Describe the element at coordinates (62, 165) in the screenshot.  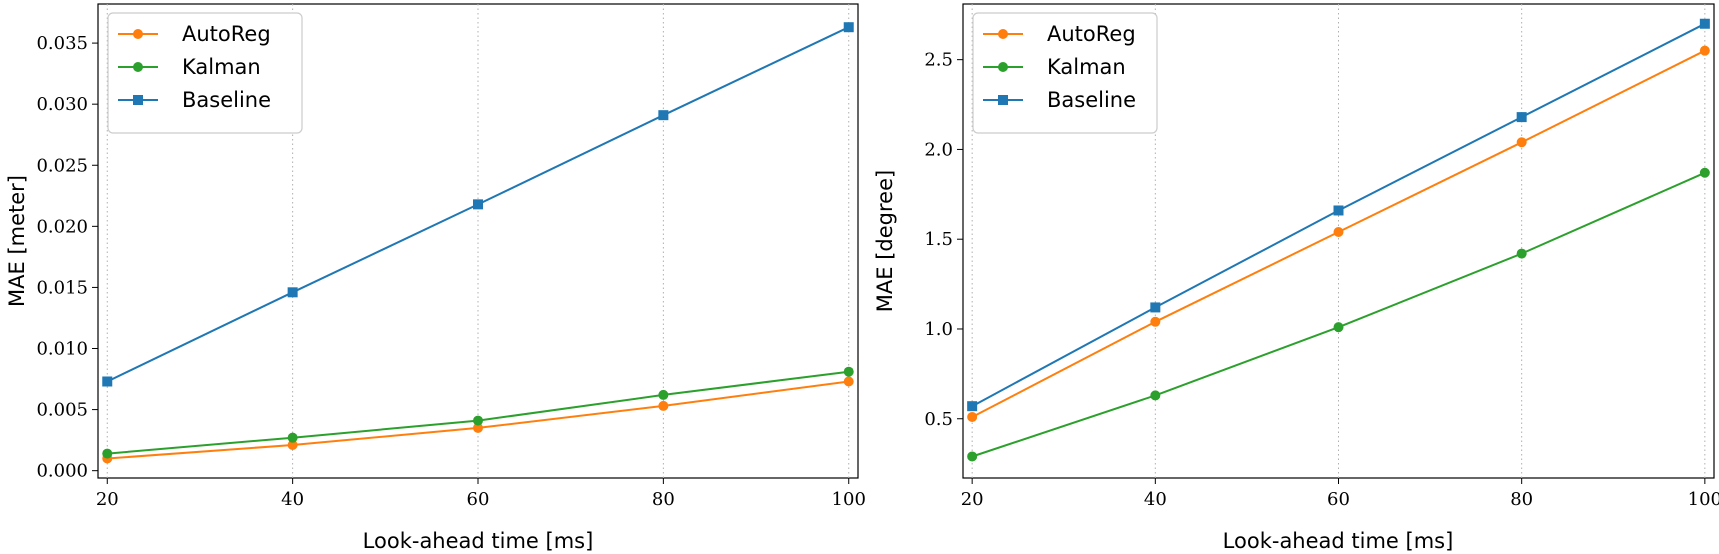
I see `y-tick-label: 0.025` at that location.